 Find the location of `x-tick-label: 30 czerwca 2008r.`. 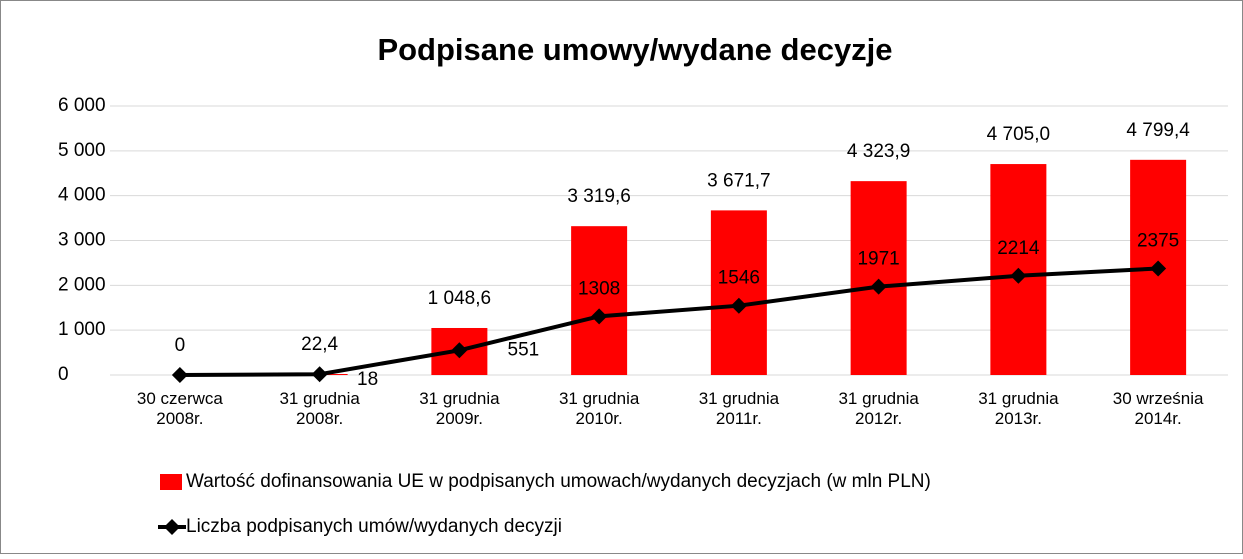

x-tick-label: 30 czerwca 2008r. is located at coordinates (180, 408).